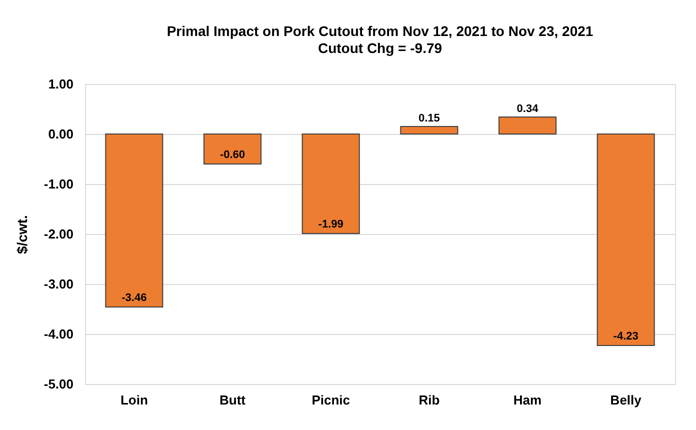  I want to click on x-tick-label: Ham, so click(527, 400).